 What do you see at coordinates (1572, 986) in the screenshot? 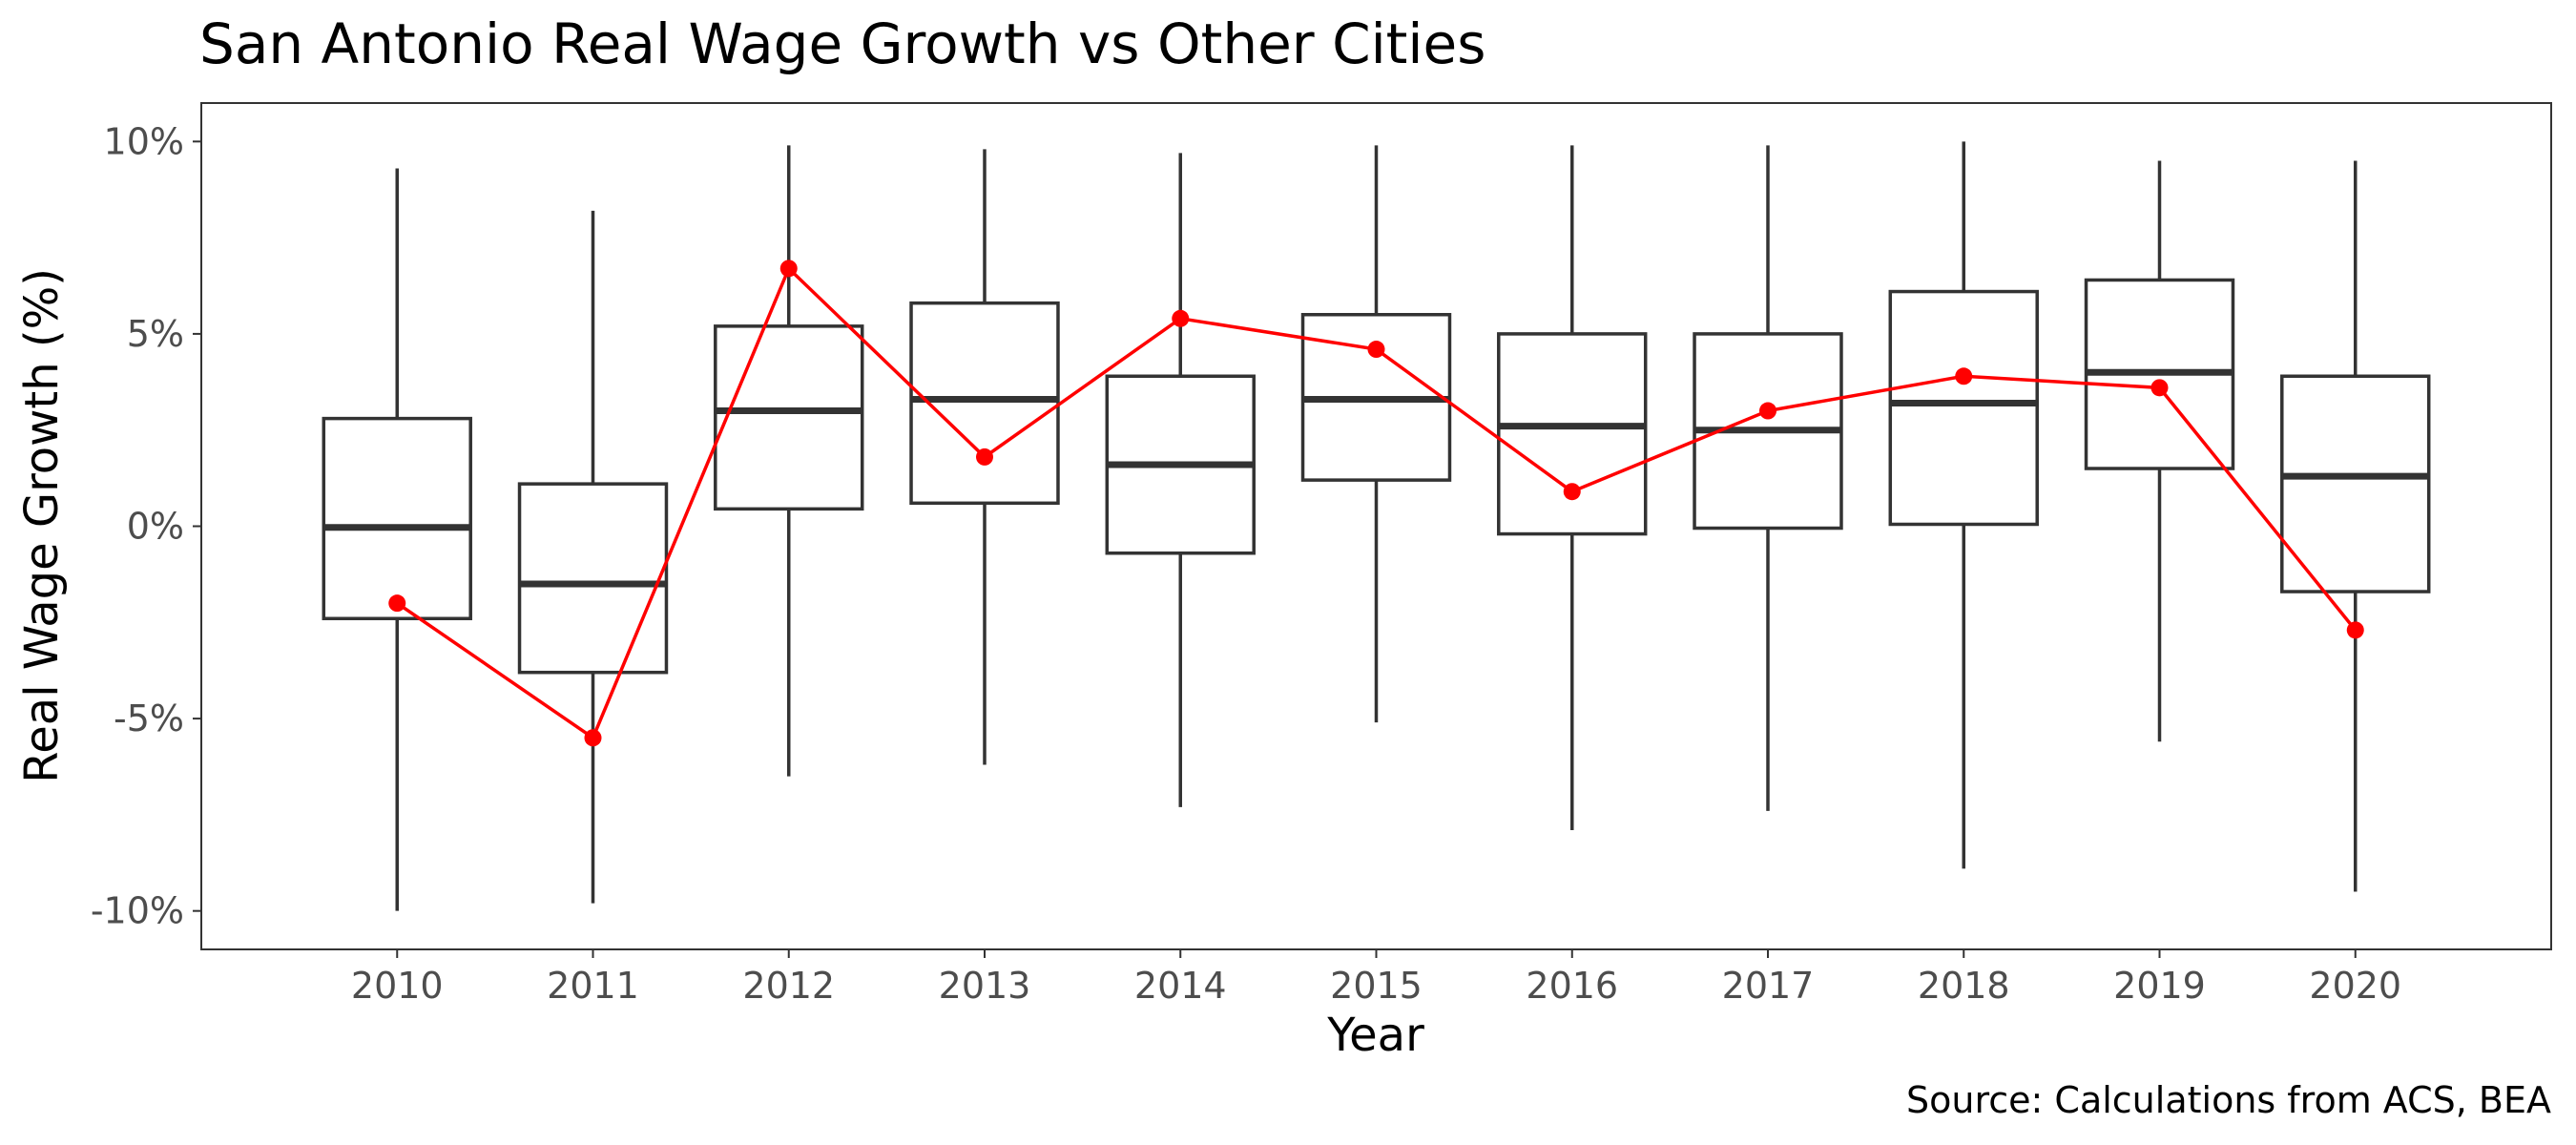
I see `x-tick-label: 2016` at bounding box center [1572, 986].